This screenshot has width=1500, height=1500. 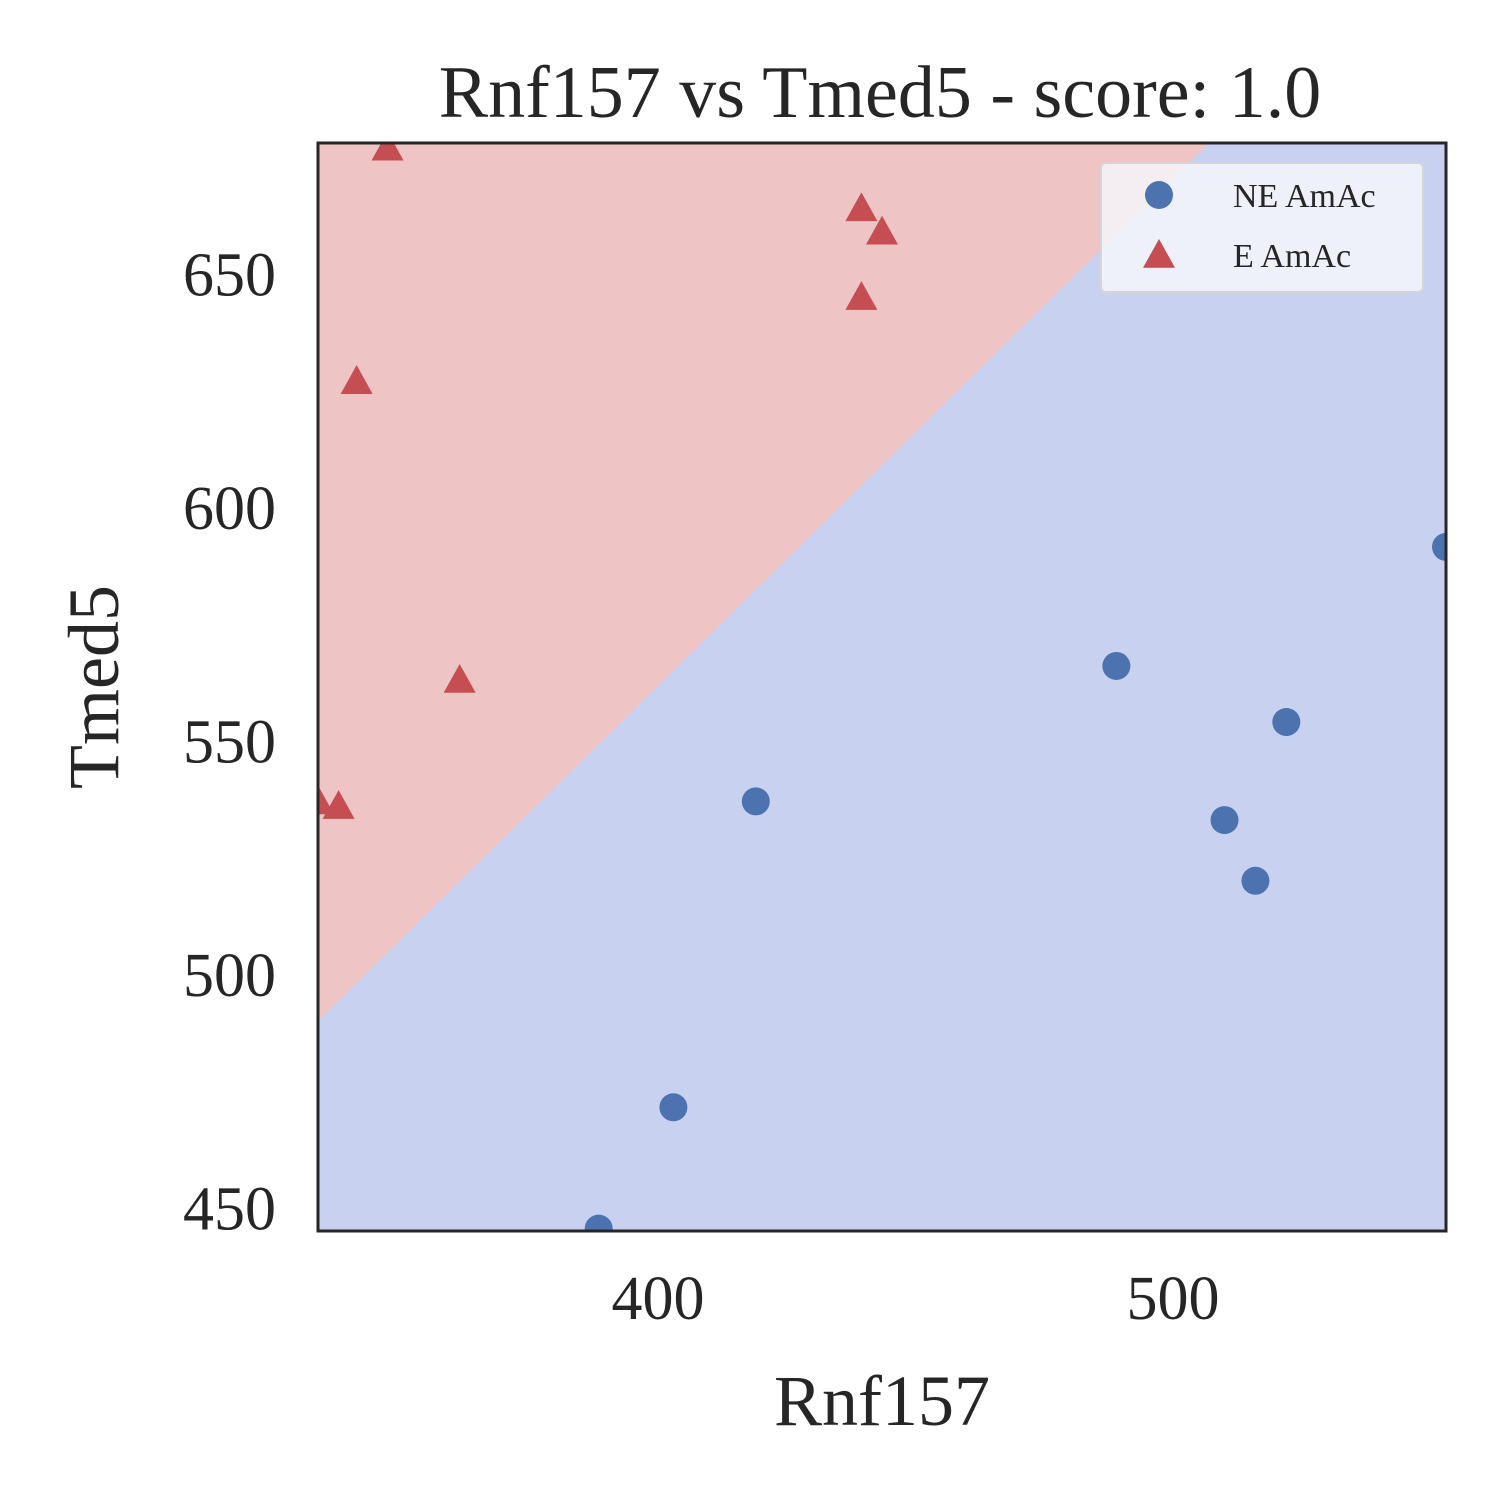 I want to click on chart-title: Rnf157 vs Tmed5 - score: 1.0, so click(x=880, y=93).